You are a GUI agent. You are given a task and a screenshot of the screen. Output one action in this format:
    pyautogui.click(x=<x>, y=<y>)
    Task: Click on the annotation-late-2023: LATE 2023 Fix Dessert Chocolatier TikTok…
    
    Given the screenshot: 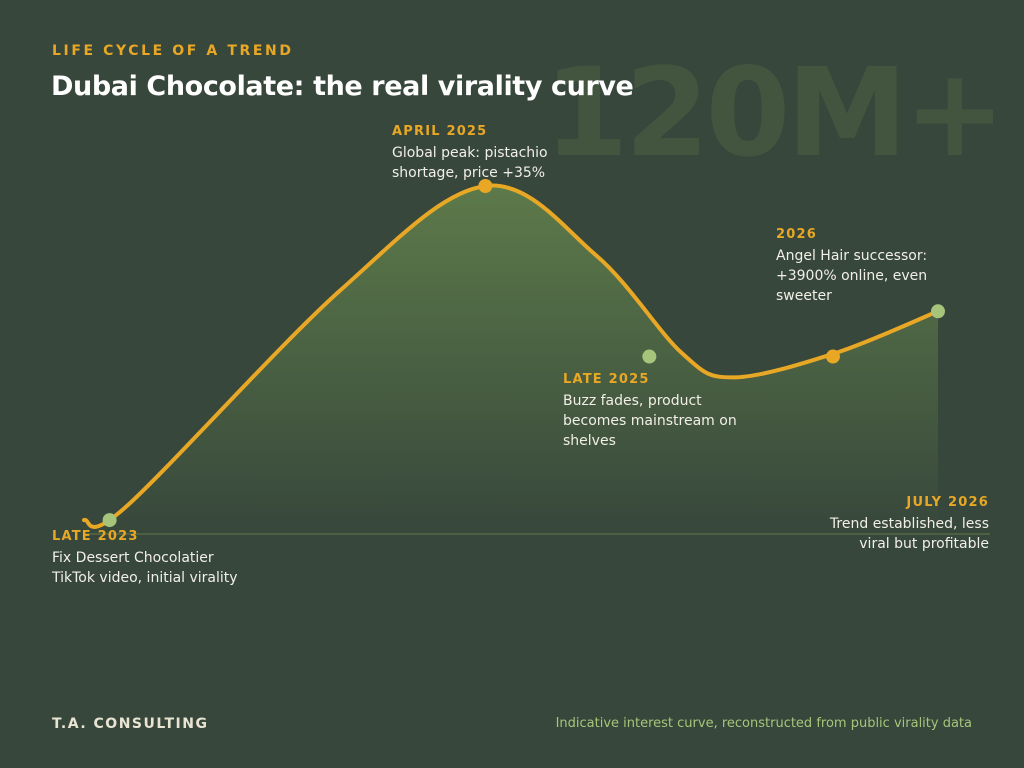 What is the action you would take?
    pyautogui.click(x=152, y=558)
    